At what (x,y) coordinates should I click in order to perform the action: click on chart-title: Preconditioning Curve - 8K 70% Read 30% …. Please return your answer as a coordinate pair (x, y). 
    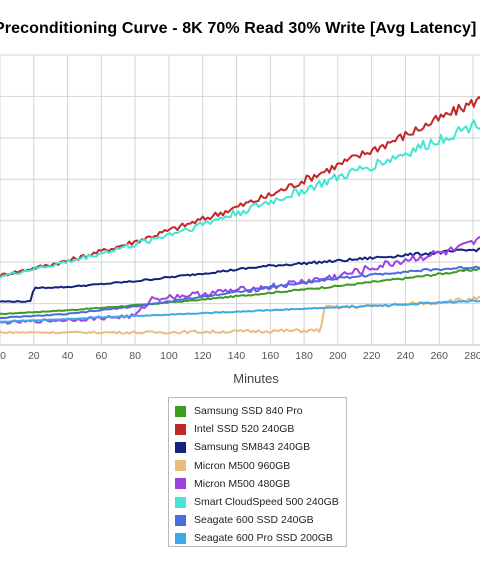
    Looking at the image, I should click on (238, 28).